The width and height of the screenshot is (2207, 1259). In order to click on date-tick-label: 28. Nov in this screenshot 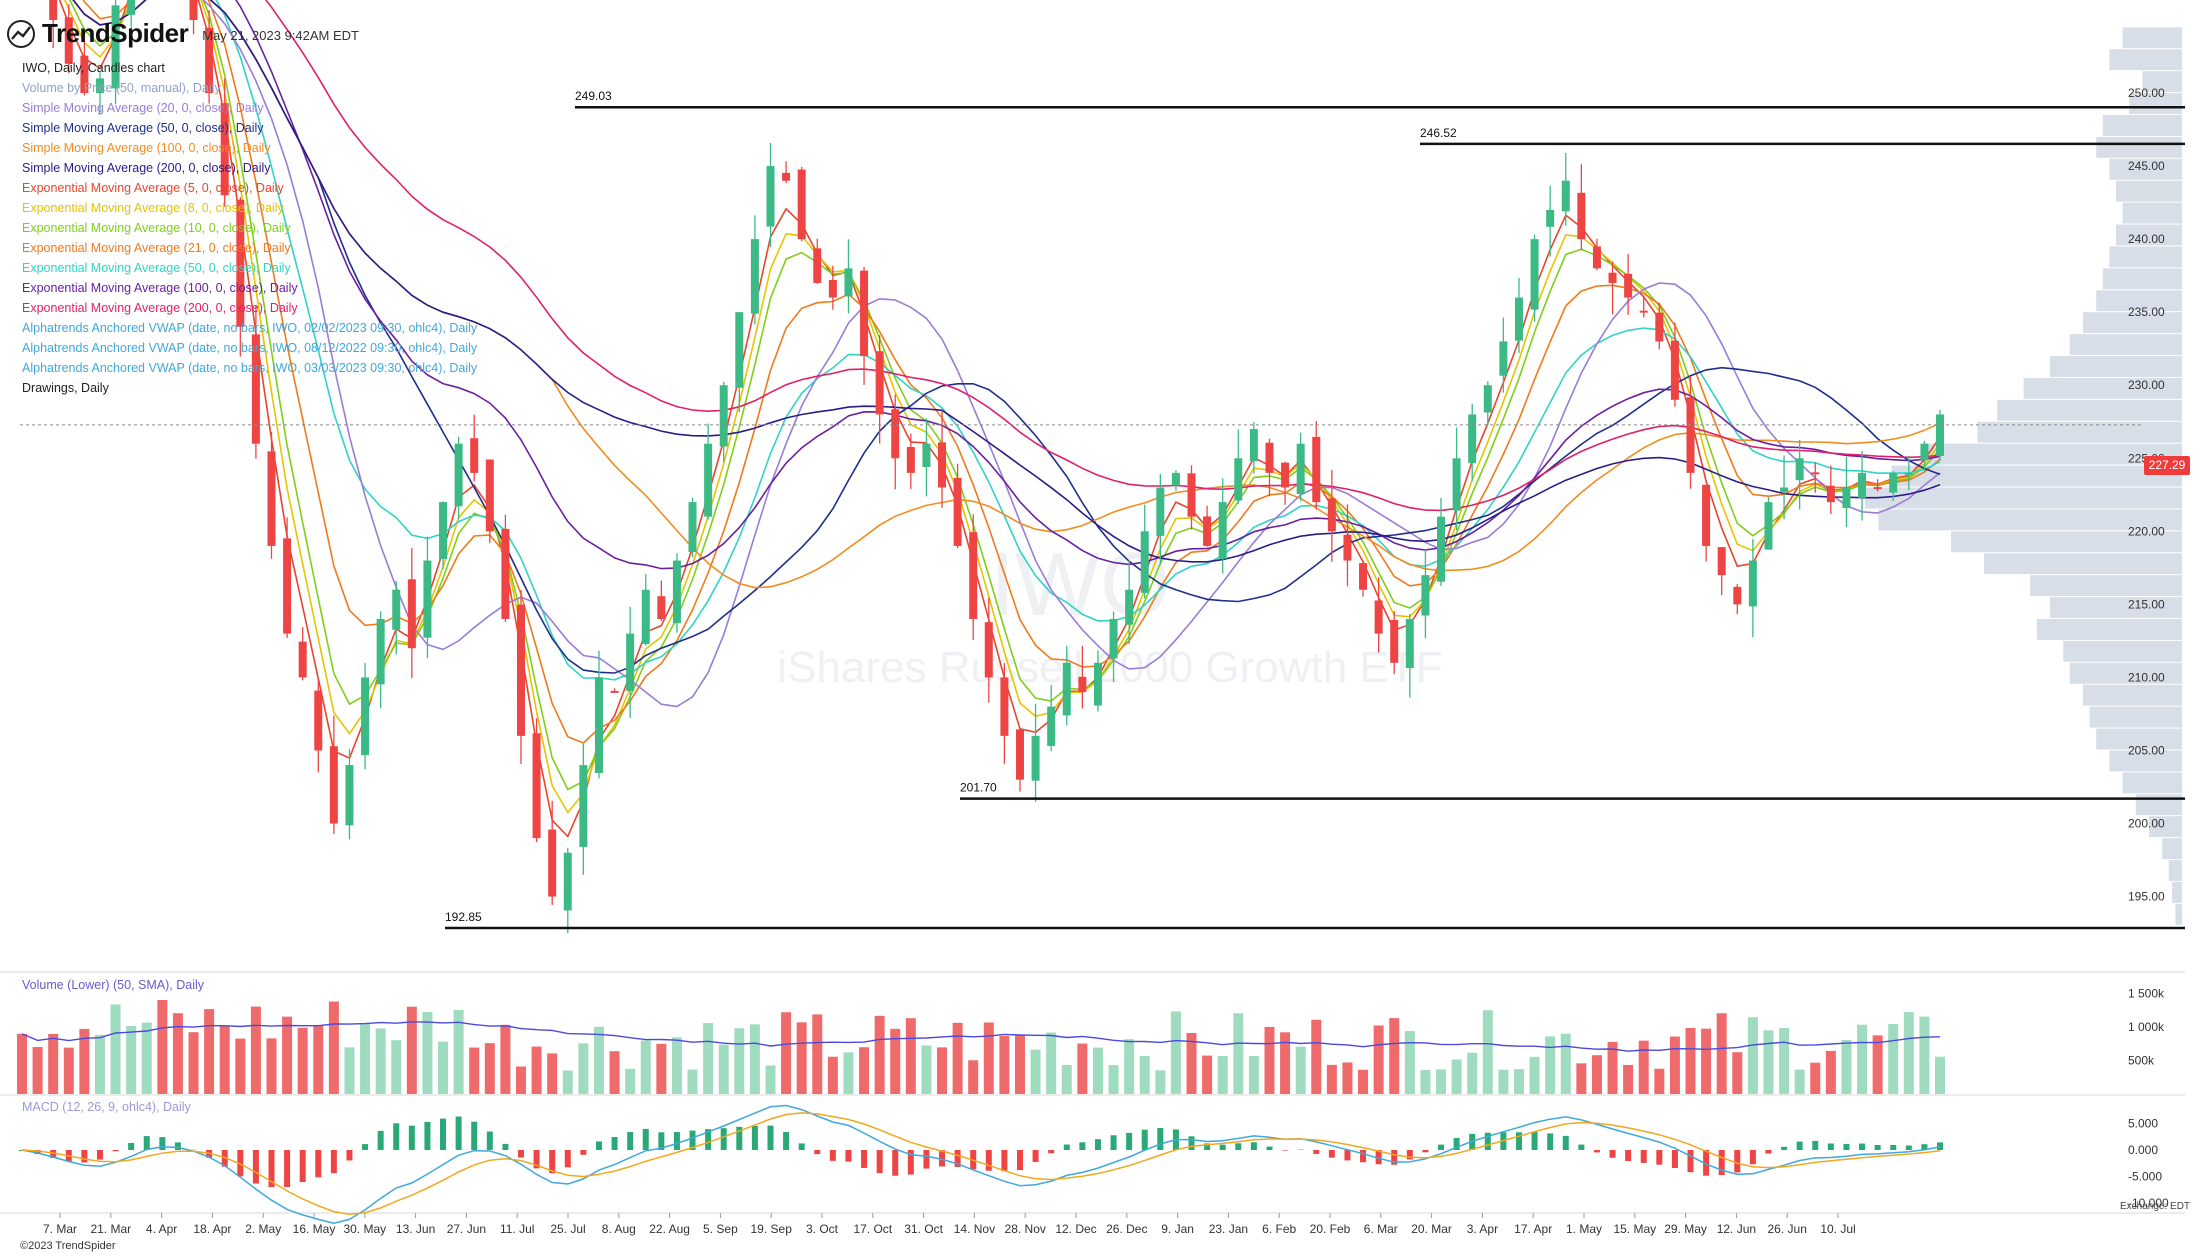, I will do `click(1025, 1229)`.